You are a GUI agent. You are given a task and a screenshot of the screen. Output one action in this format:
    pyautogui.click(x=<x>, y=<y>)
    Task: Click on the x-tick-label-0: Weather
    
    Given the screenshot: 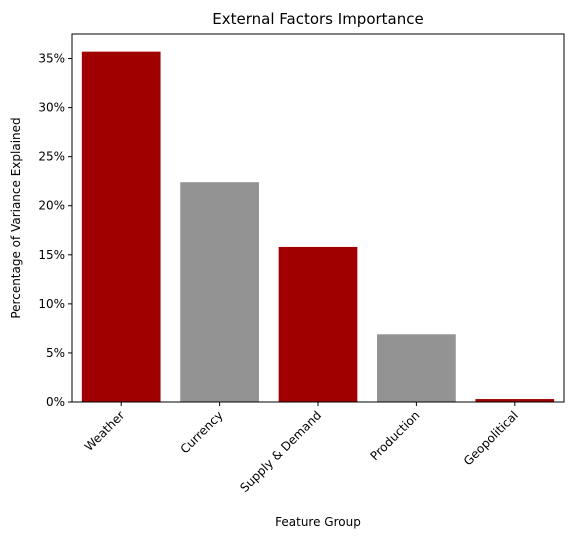 What is the action you would take?
    pyautogui.click(x=105, y=431)
    